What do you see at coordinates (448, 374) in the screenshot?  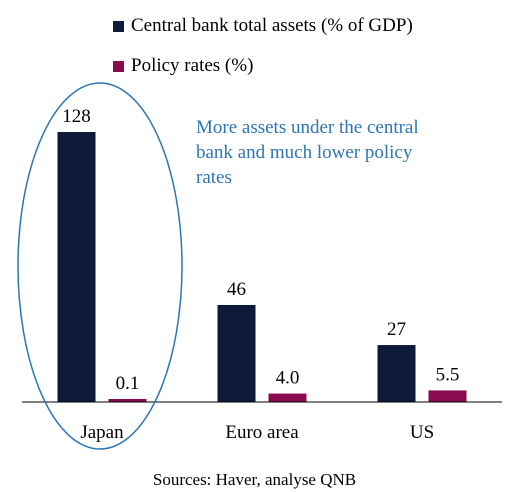 I see `data-label-policy-rate-us: 5.5` at bounding box center [448, 374].